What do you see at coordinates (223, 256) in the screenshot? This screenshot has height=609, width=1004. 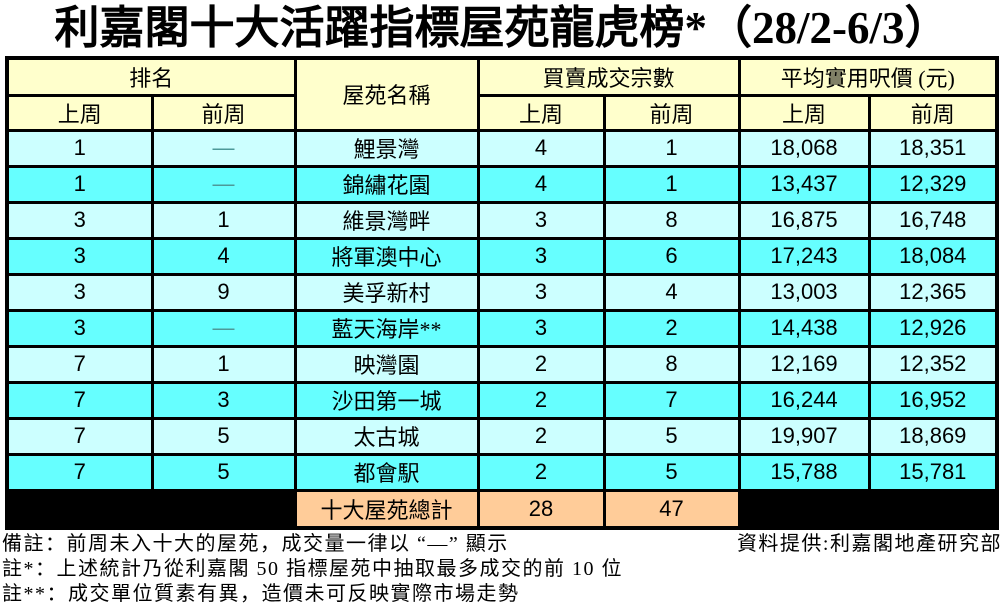 I see `rank-prev-week: 4` at bounding box center [223, 256].